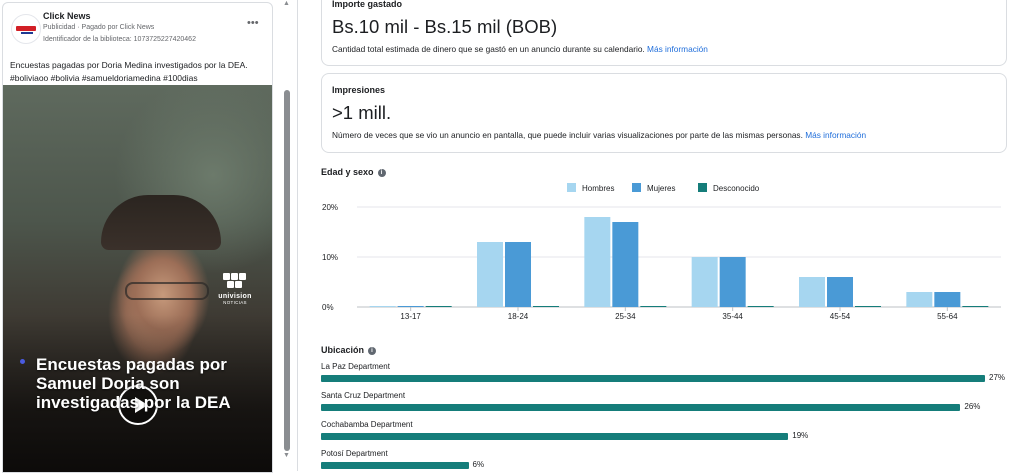 The image size is (1024, 473). What do you see at coordinates (367, 4) in the screenshot?
I see `amount-title: Importe gastado` at bounding box center [367, 4].